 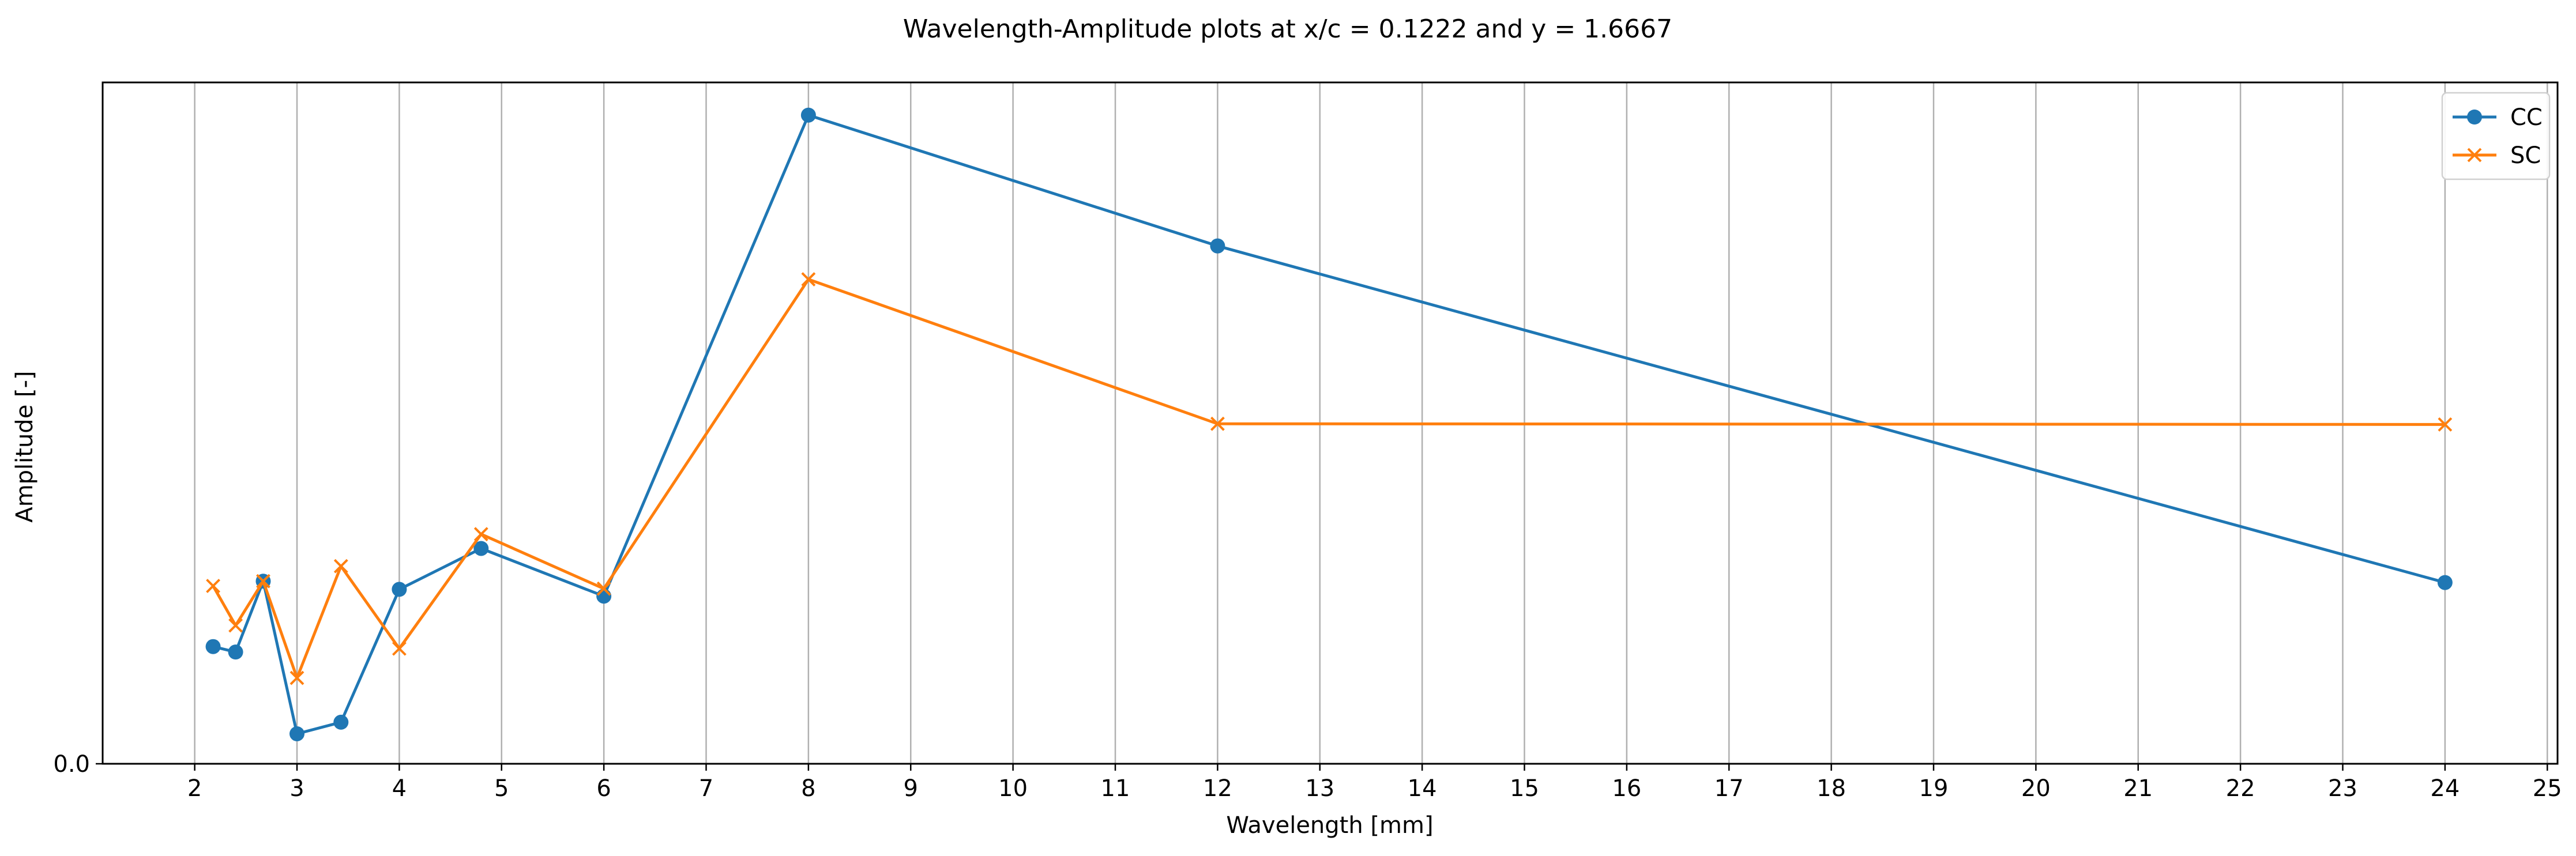 I want to click on x-tick-label: 19, so click(x=1934, y=788).